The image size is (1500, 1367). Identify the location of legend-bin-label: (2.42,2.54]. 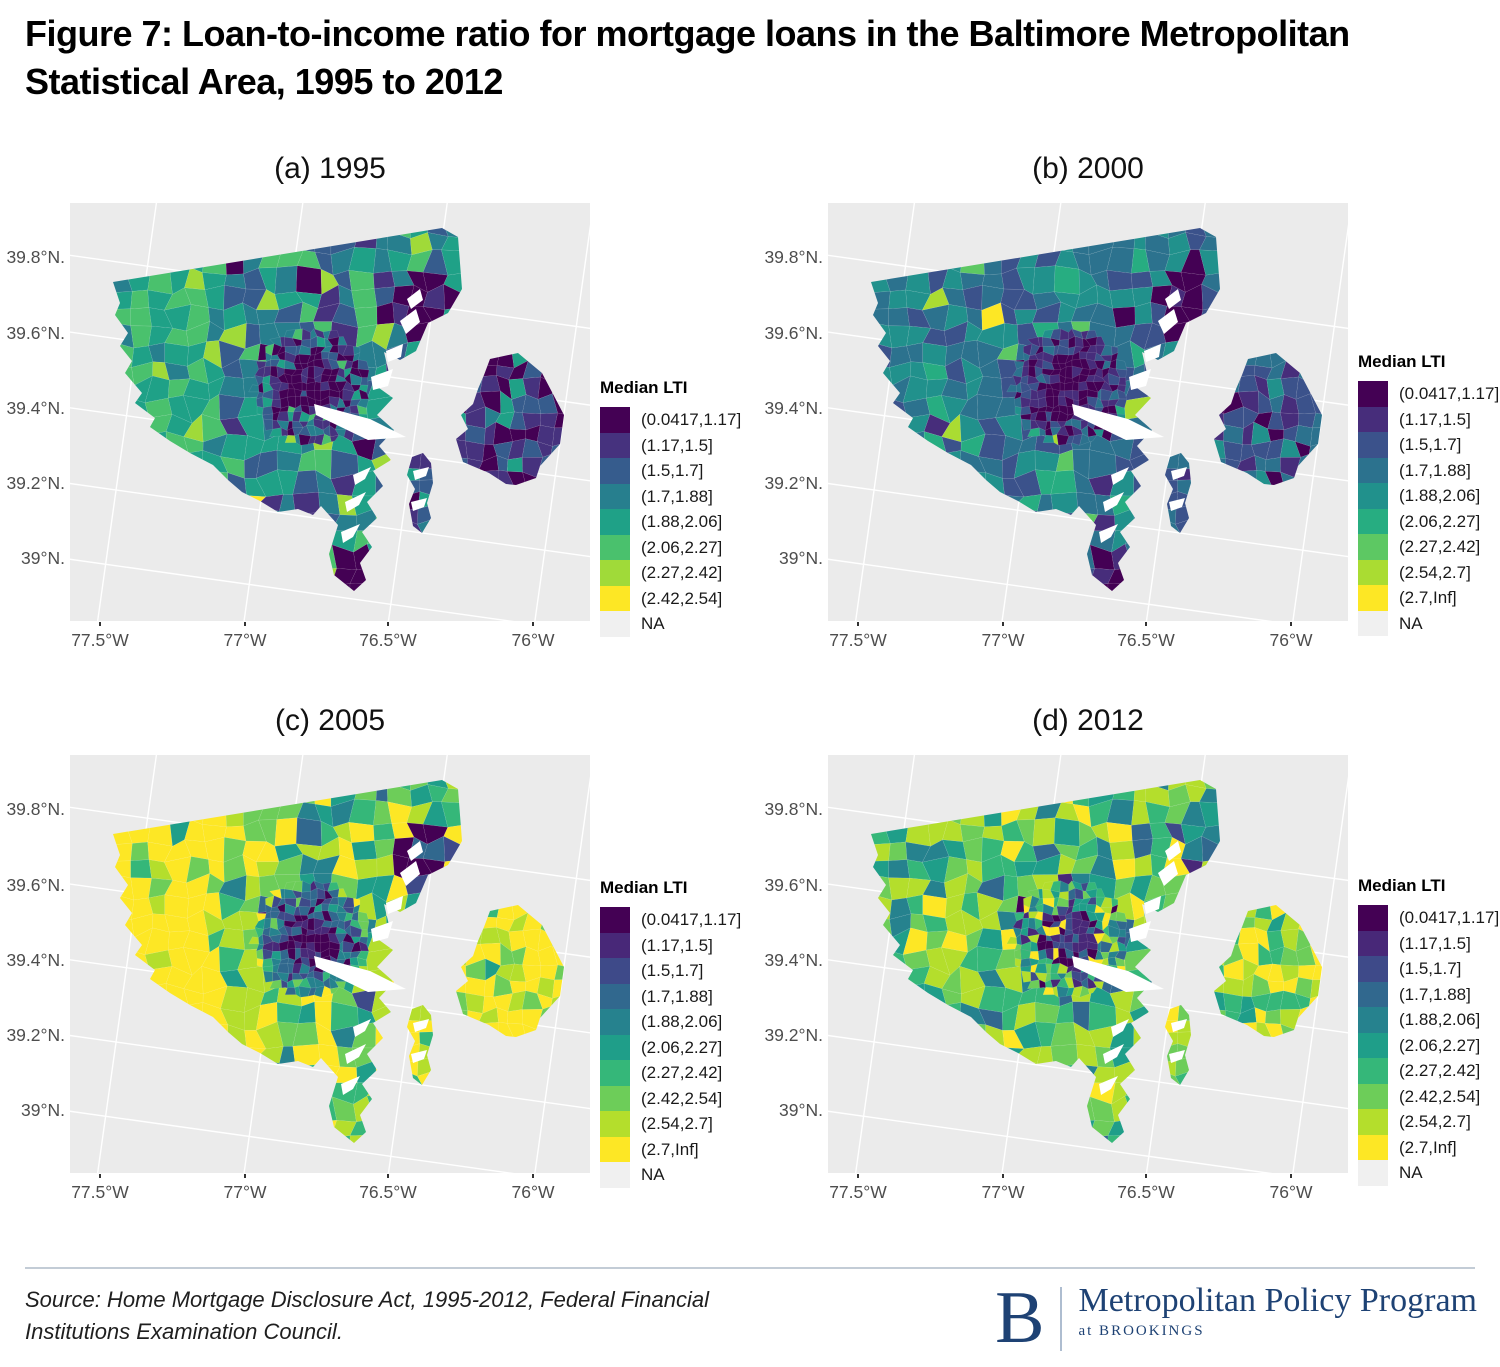
(682, 1098).